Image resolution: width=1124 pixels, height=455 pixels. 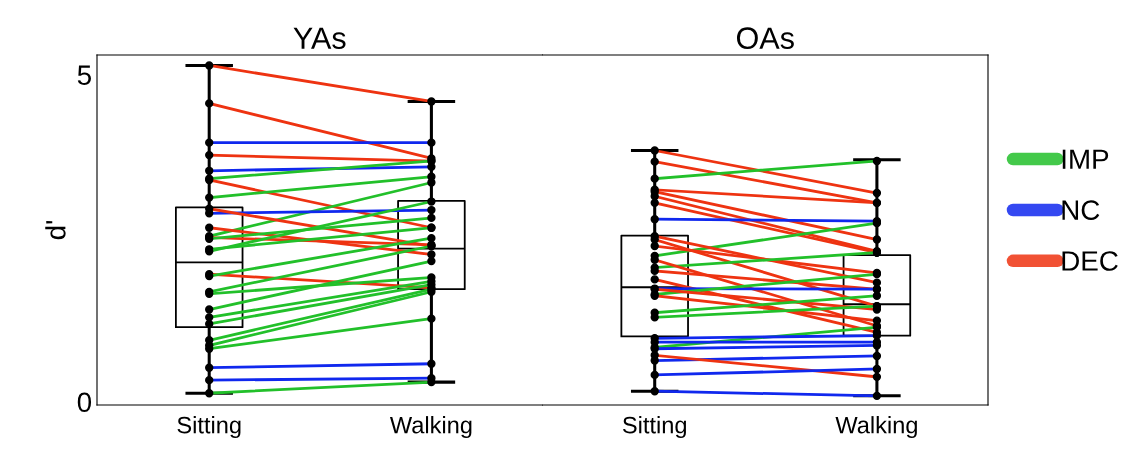 I want to click on y-axis-title: d', so click(x=55, y=230).